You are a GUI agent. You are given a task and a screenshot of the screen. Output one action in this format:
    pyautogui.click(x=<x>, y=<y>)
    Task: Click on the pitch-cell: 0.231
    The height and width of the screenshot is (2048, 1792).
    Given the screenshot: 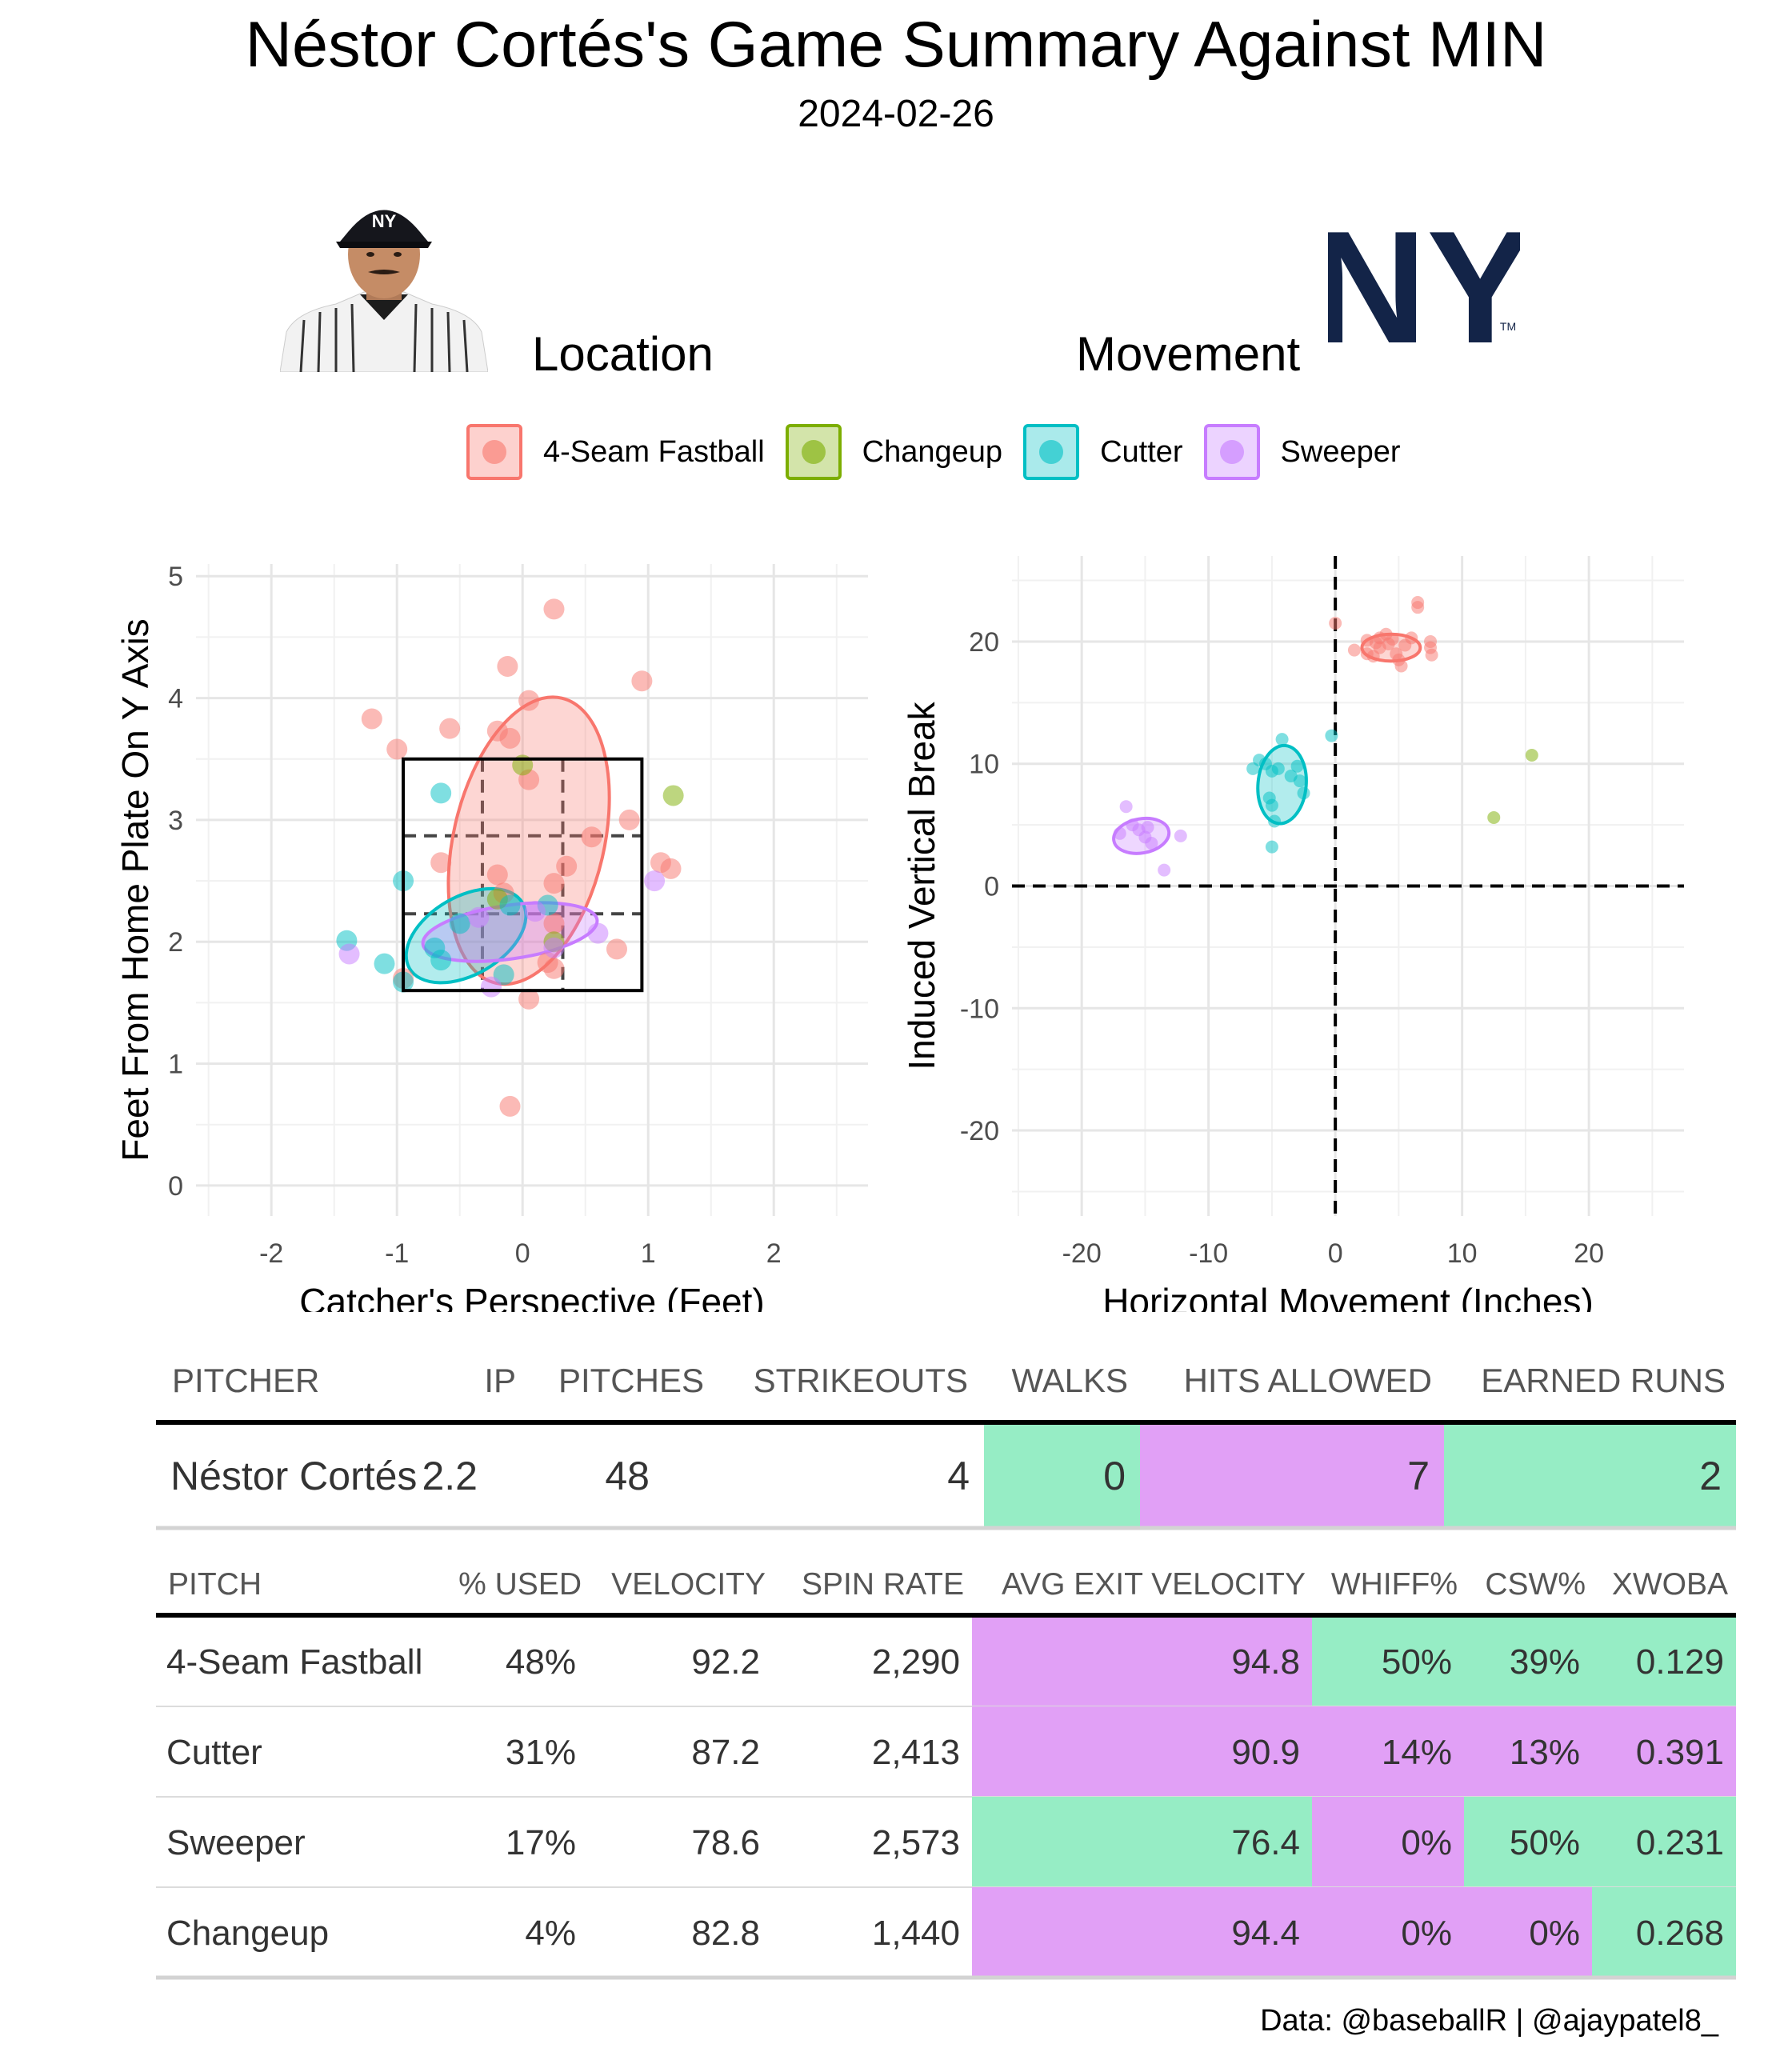 What is the action you would take?
    pyautogui.click(x=1680, y=1842)
    